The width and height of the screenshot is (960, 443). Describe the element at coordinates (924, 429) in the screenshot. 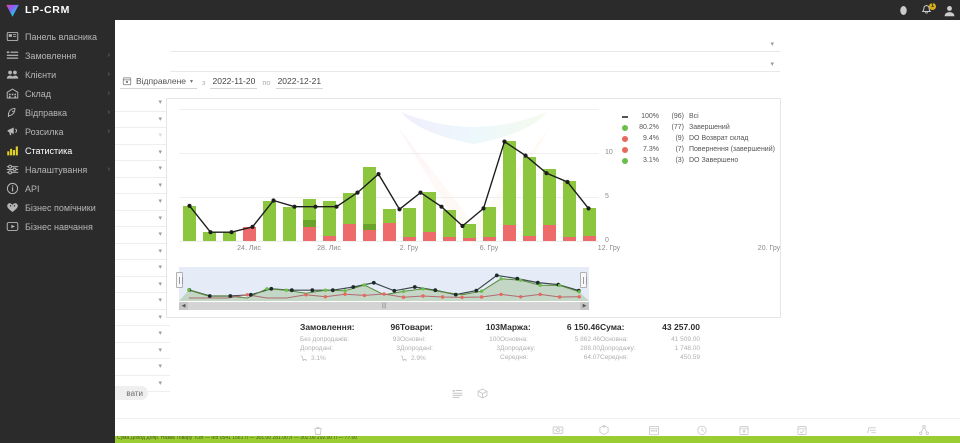

I see `share-node-icon` at that location.